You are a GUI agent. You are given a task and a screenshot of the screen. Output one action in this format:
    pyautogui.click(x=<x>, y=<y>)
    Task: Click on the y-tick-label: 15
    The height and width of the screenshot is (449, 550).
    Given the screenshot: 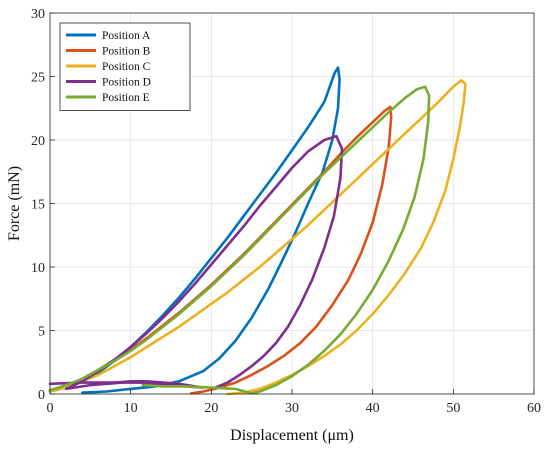 What is the action you would take?
    pyautogui.click(x=38, y=205)
    